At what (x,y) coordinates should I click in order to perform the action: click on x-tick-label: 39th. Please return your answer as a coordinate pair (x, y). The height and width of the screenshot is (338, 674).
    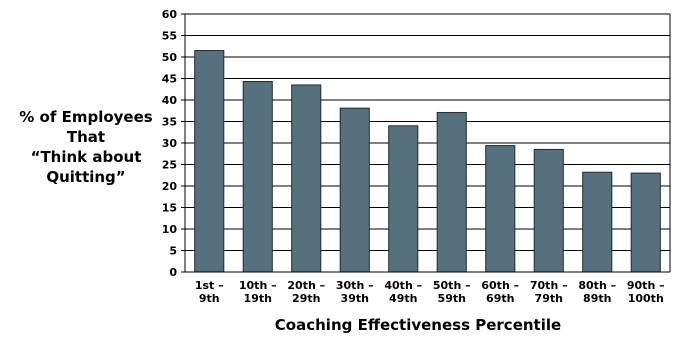
    Looking at the image, I should click on (355, 298).